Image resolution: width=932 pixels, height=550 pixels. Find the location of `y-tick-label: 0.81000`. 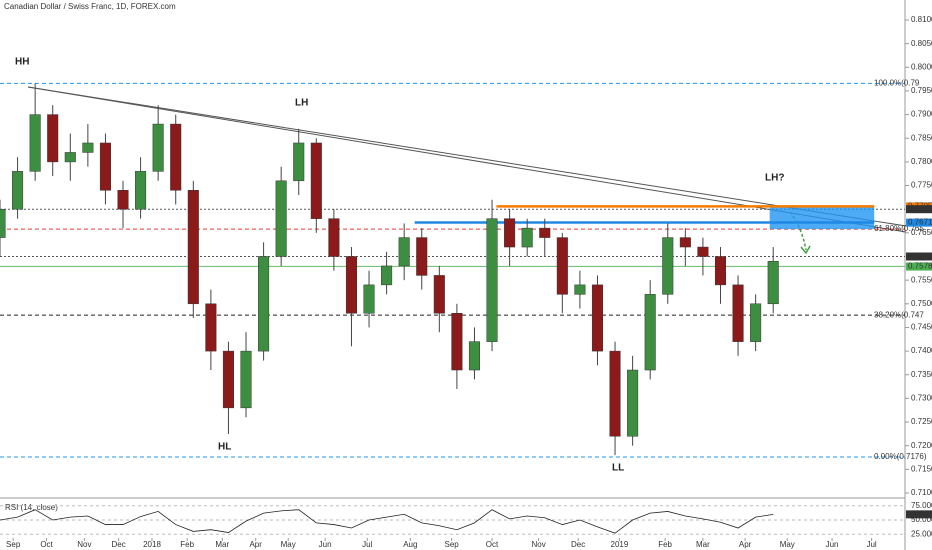

y-tick-label: 0.81000 is located at coordinates (921, 19).